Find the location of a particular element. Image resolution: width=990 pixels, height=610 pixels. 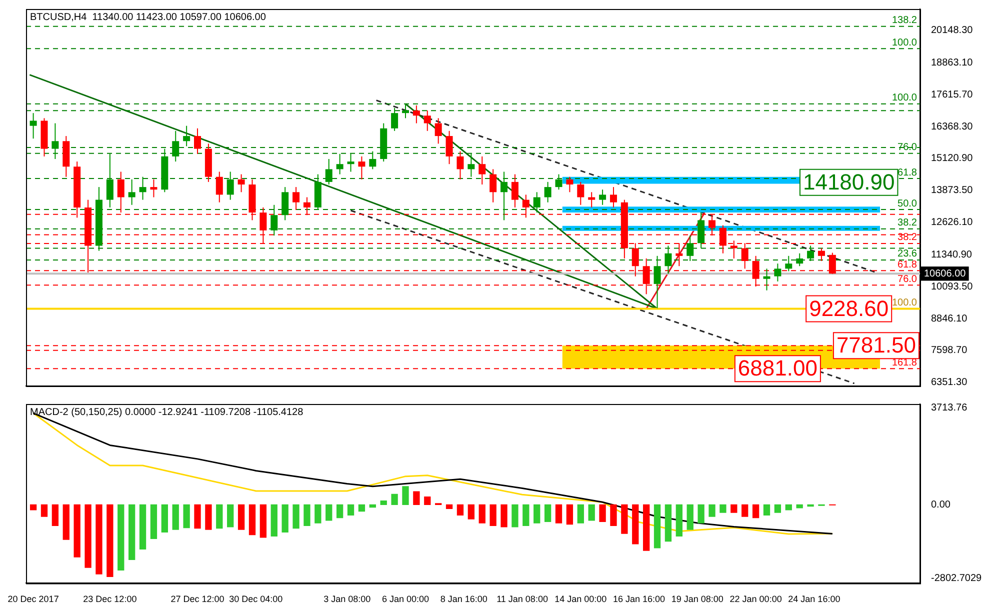

x-tick-label: 16 Jan 16:00 is located at coordinates (639, 599).